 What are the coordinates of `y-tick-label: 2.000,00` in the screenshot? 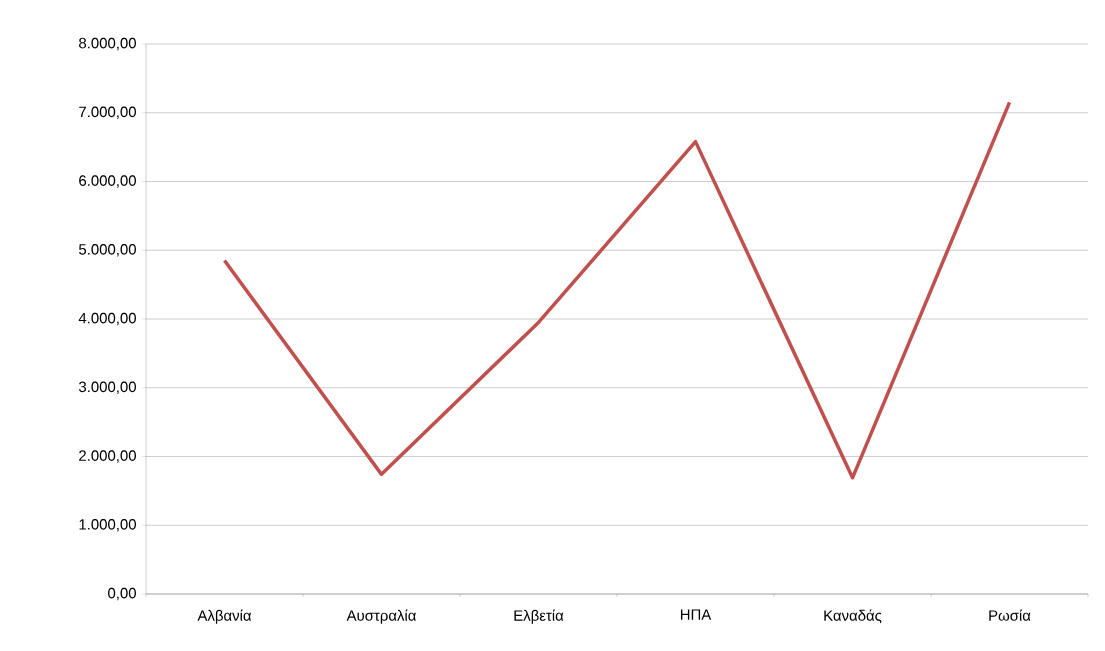 It's located at (107, 456).